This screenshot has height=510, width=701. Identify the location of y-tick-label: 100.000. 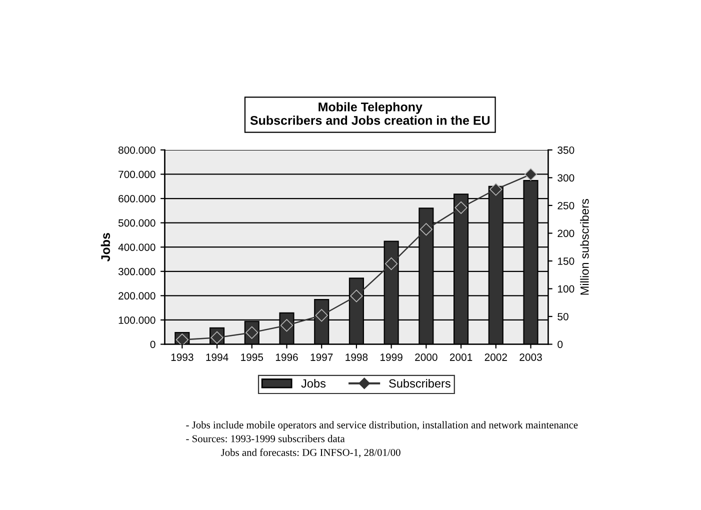
(137, 320).